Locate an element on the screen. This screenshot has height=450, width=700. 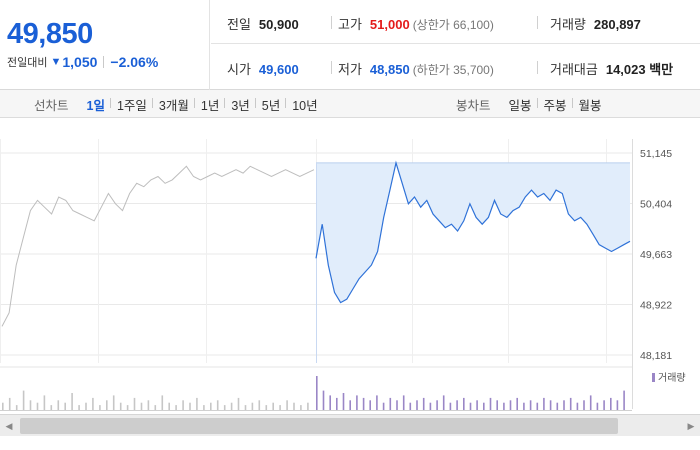
volume-panel: 거래량 is located at coordinates (343, 388).